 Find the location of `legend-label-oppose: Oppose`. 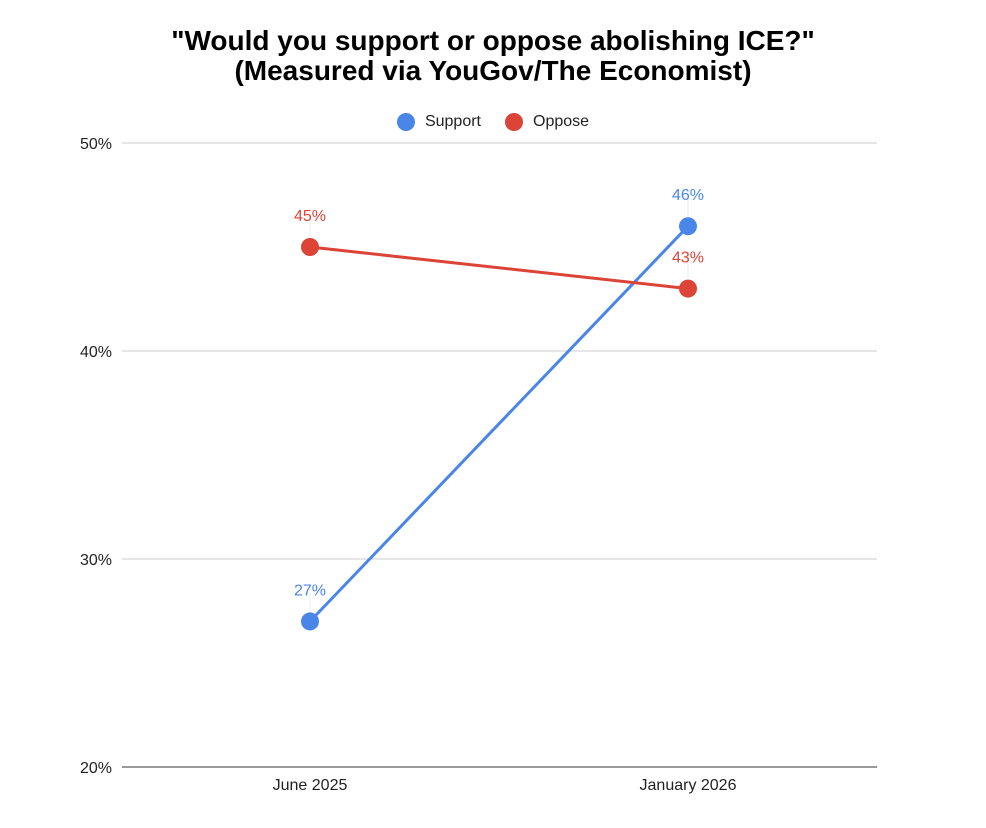

legend-label-oppose: Oppose is located at coordinates (561, 121).